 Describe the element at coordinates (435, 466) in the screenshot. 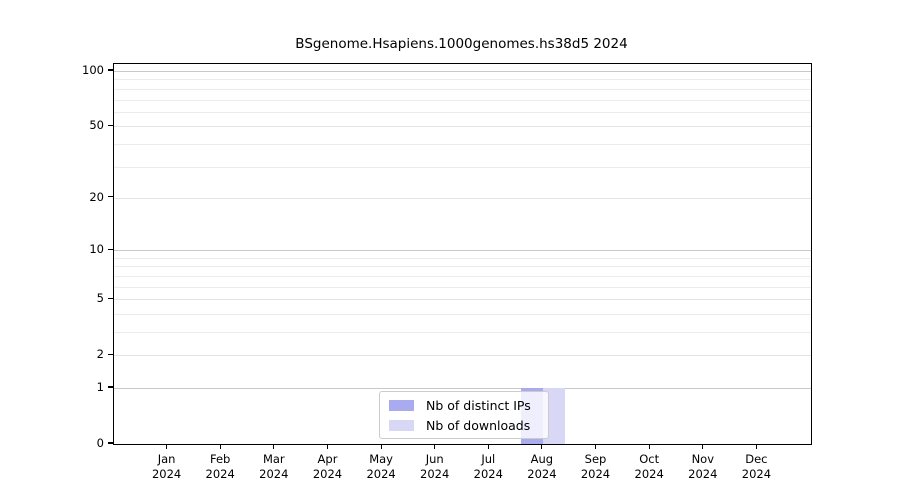

I see `x-tick-label: Jun 2024` at that location.